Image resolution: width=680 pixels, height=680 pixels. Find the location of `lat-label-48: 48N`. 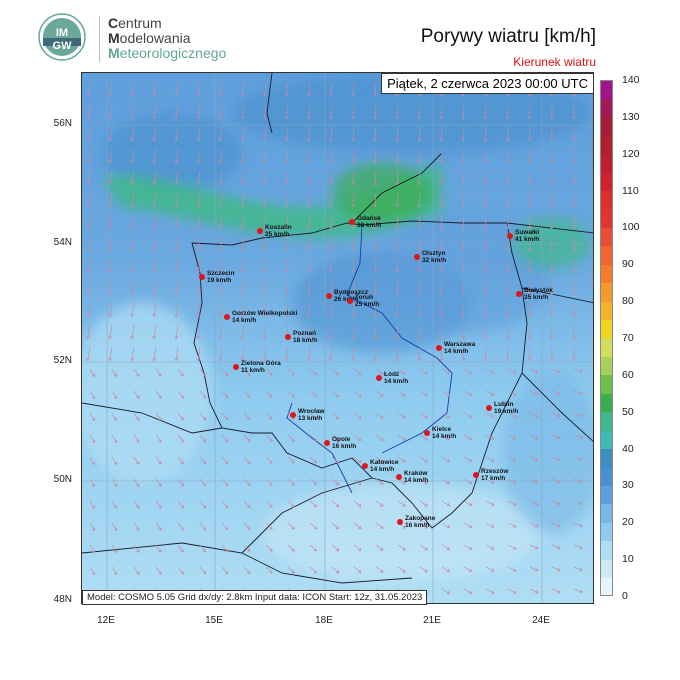

lat-label-48: 48N is located at coordinates (62, 599).